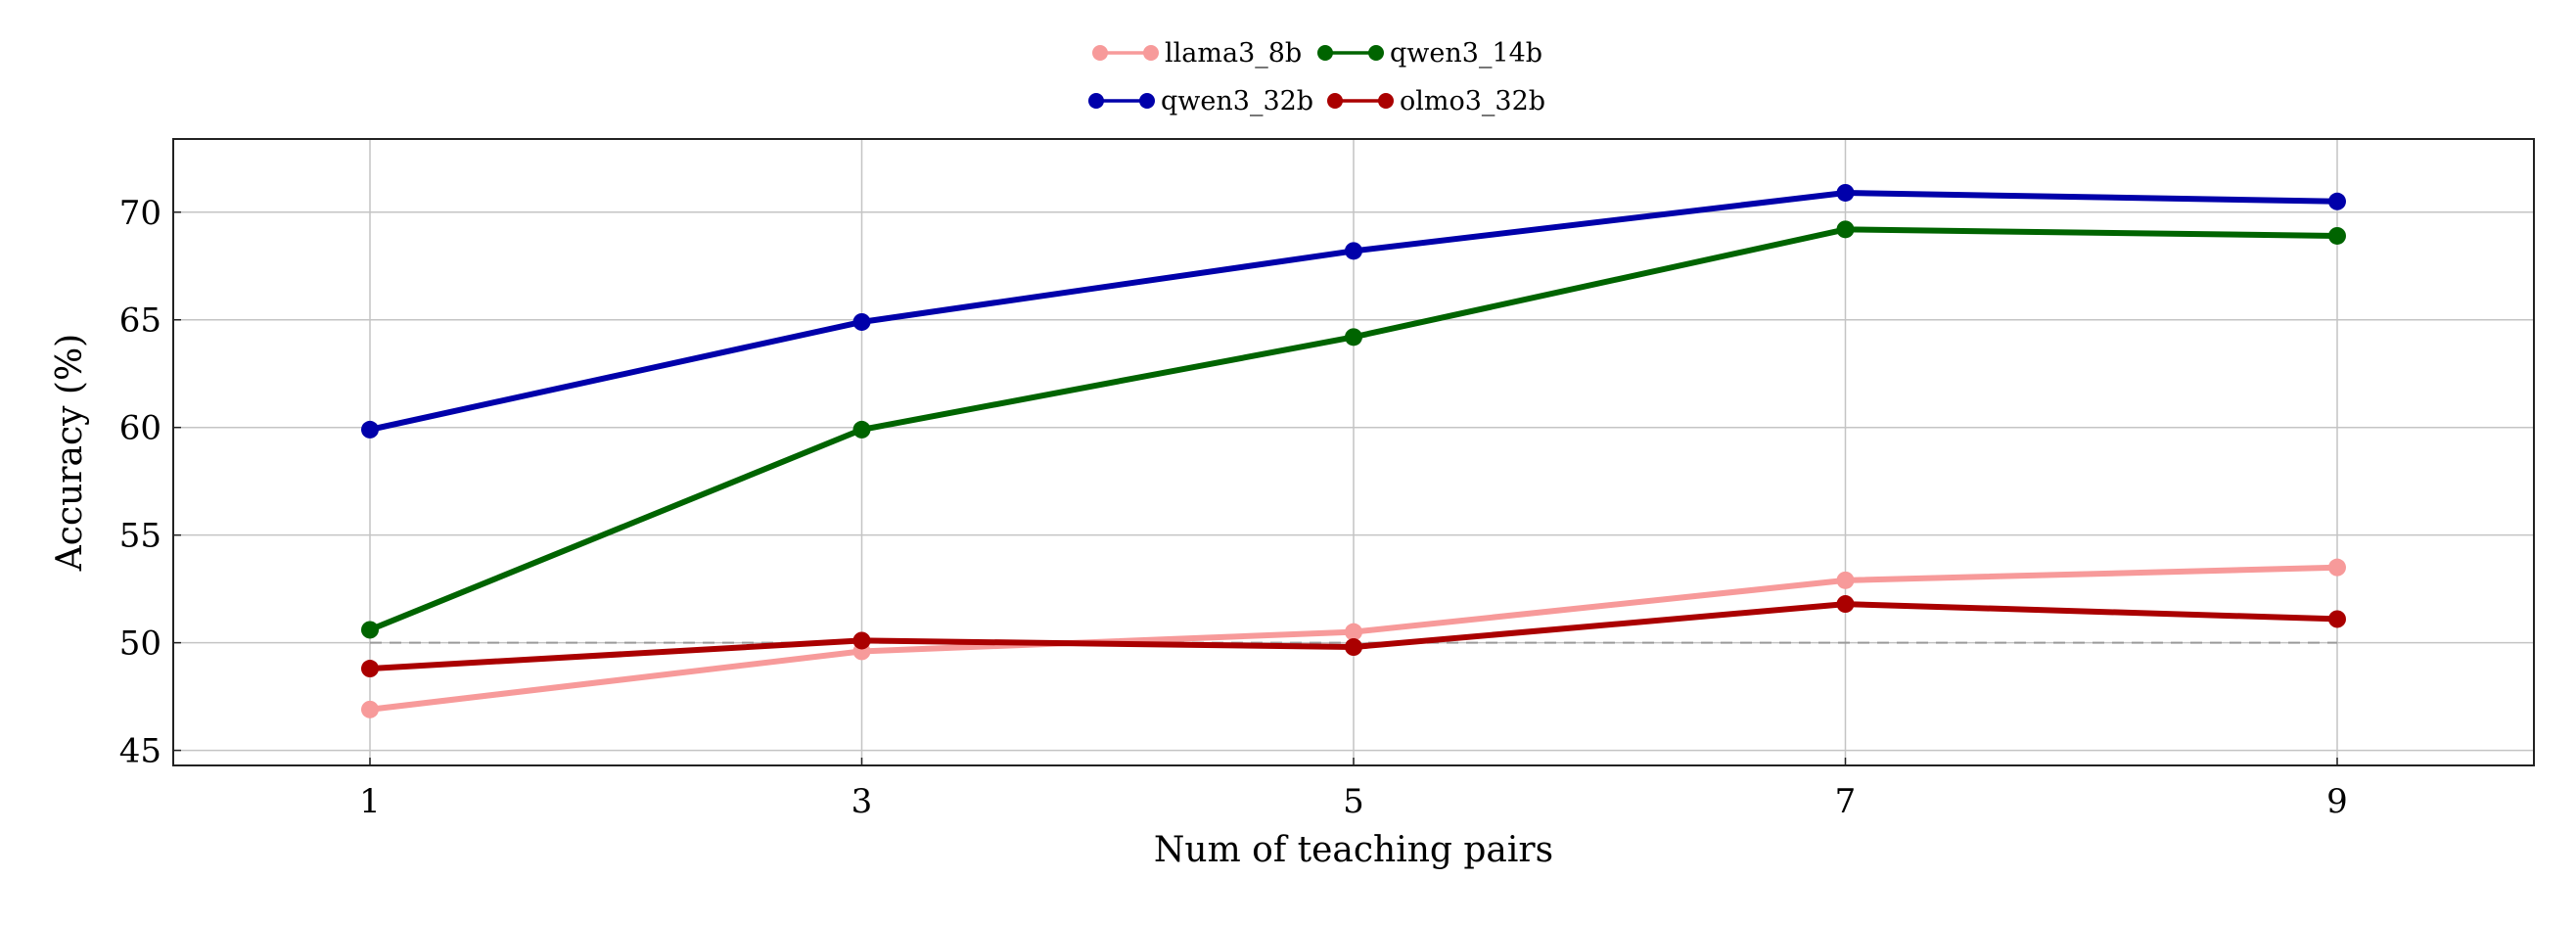  I want to click on y-axis-ticks: 45 50 55 60 65 70, so click(150, 482).